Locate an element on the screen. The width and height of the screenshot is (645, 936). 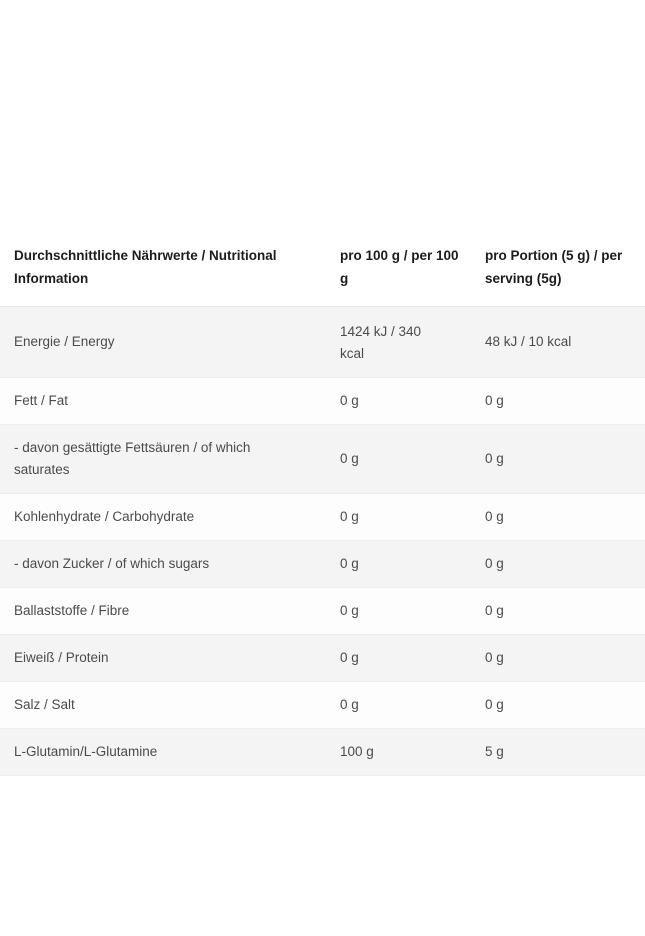
nutrient-label-text: Fett / Fat is located at coordinates (41, 400).